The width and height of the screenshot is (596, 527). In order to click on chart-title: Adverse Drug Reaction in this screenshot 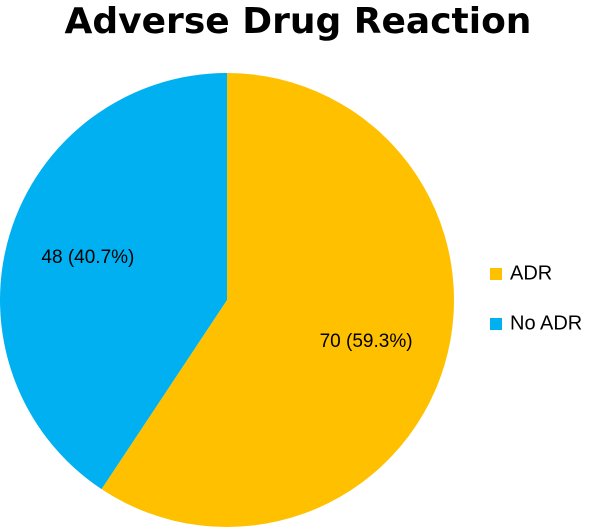, I will do `click(298, 21)`.